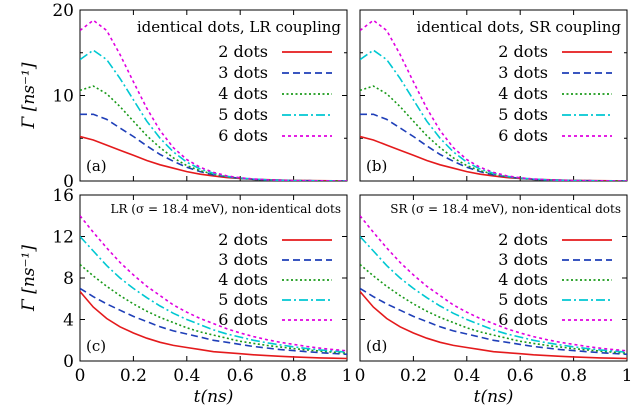  What do you see at coordinates (68, 279) in the screenshot?
I see `y-tick-label: 8` at bounding box center [68, 279].